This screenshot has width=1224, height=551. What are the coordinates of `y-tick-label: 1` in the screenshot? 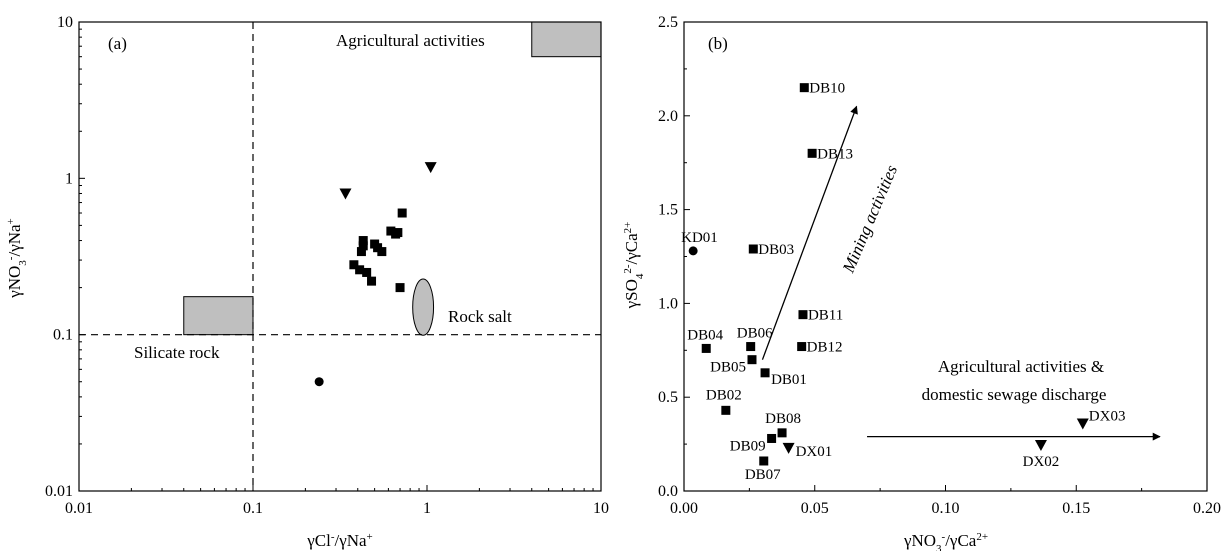 It's located at (69, 178).